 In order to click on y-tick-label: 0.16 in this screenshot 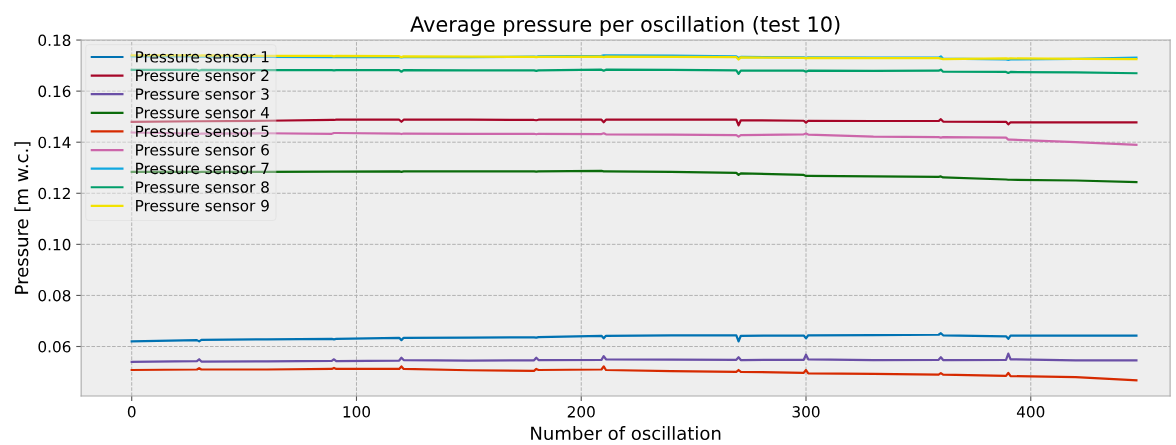, I will do `click(54, 91)`.